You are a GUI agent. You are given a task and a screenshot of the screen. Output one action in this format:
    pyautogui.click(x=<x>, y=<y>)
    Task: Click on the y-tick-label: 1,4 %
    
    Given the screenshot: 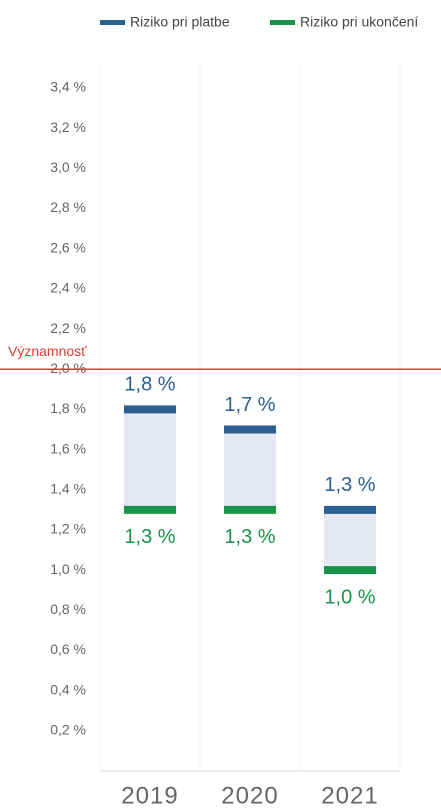 What is the action you would take?
    pyautogui.click(x=68, y=488)
    